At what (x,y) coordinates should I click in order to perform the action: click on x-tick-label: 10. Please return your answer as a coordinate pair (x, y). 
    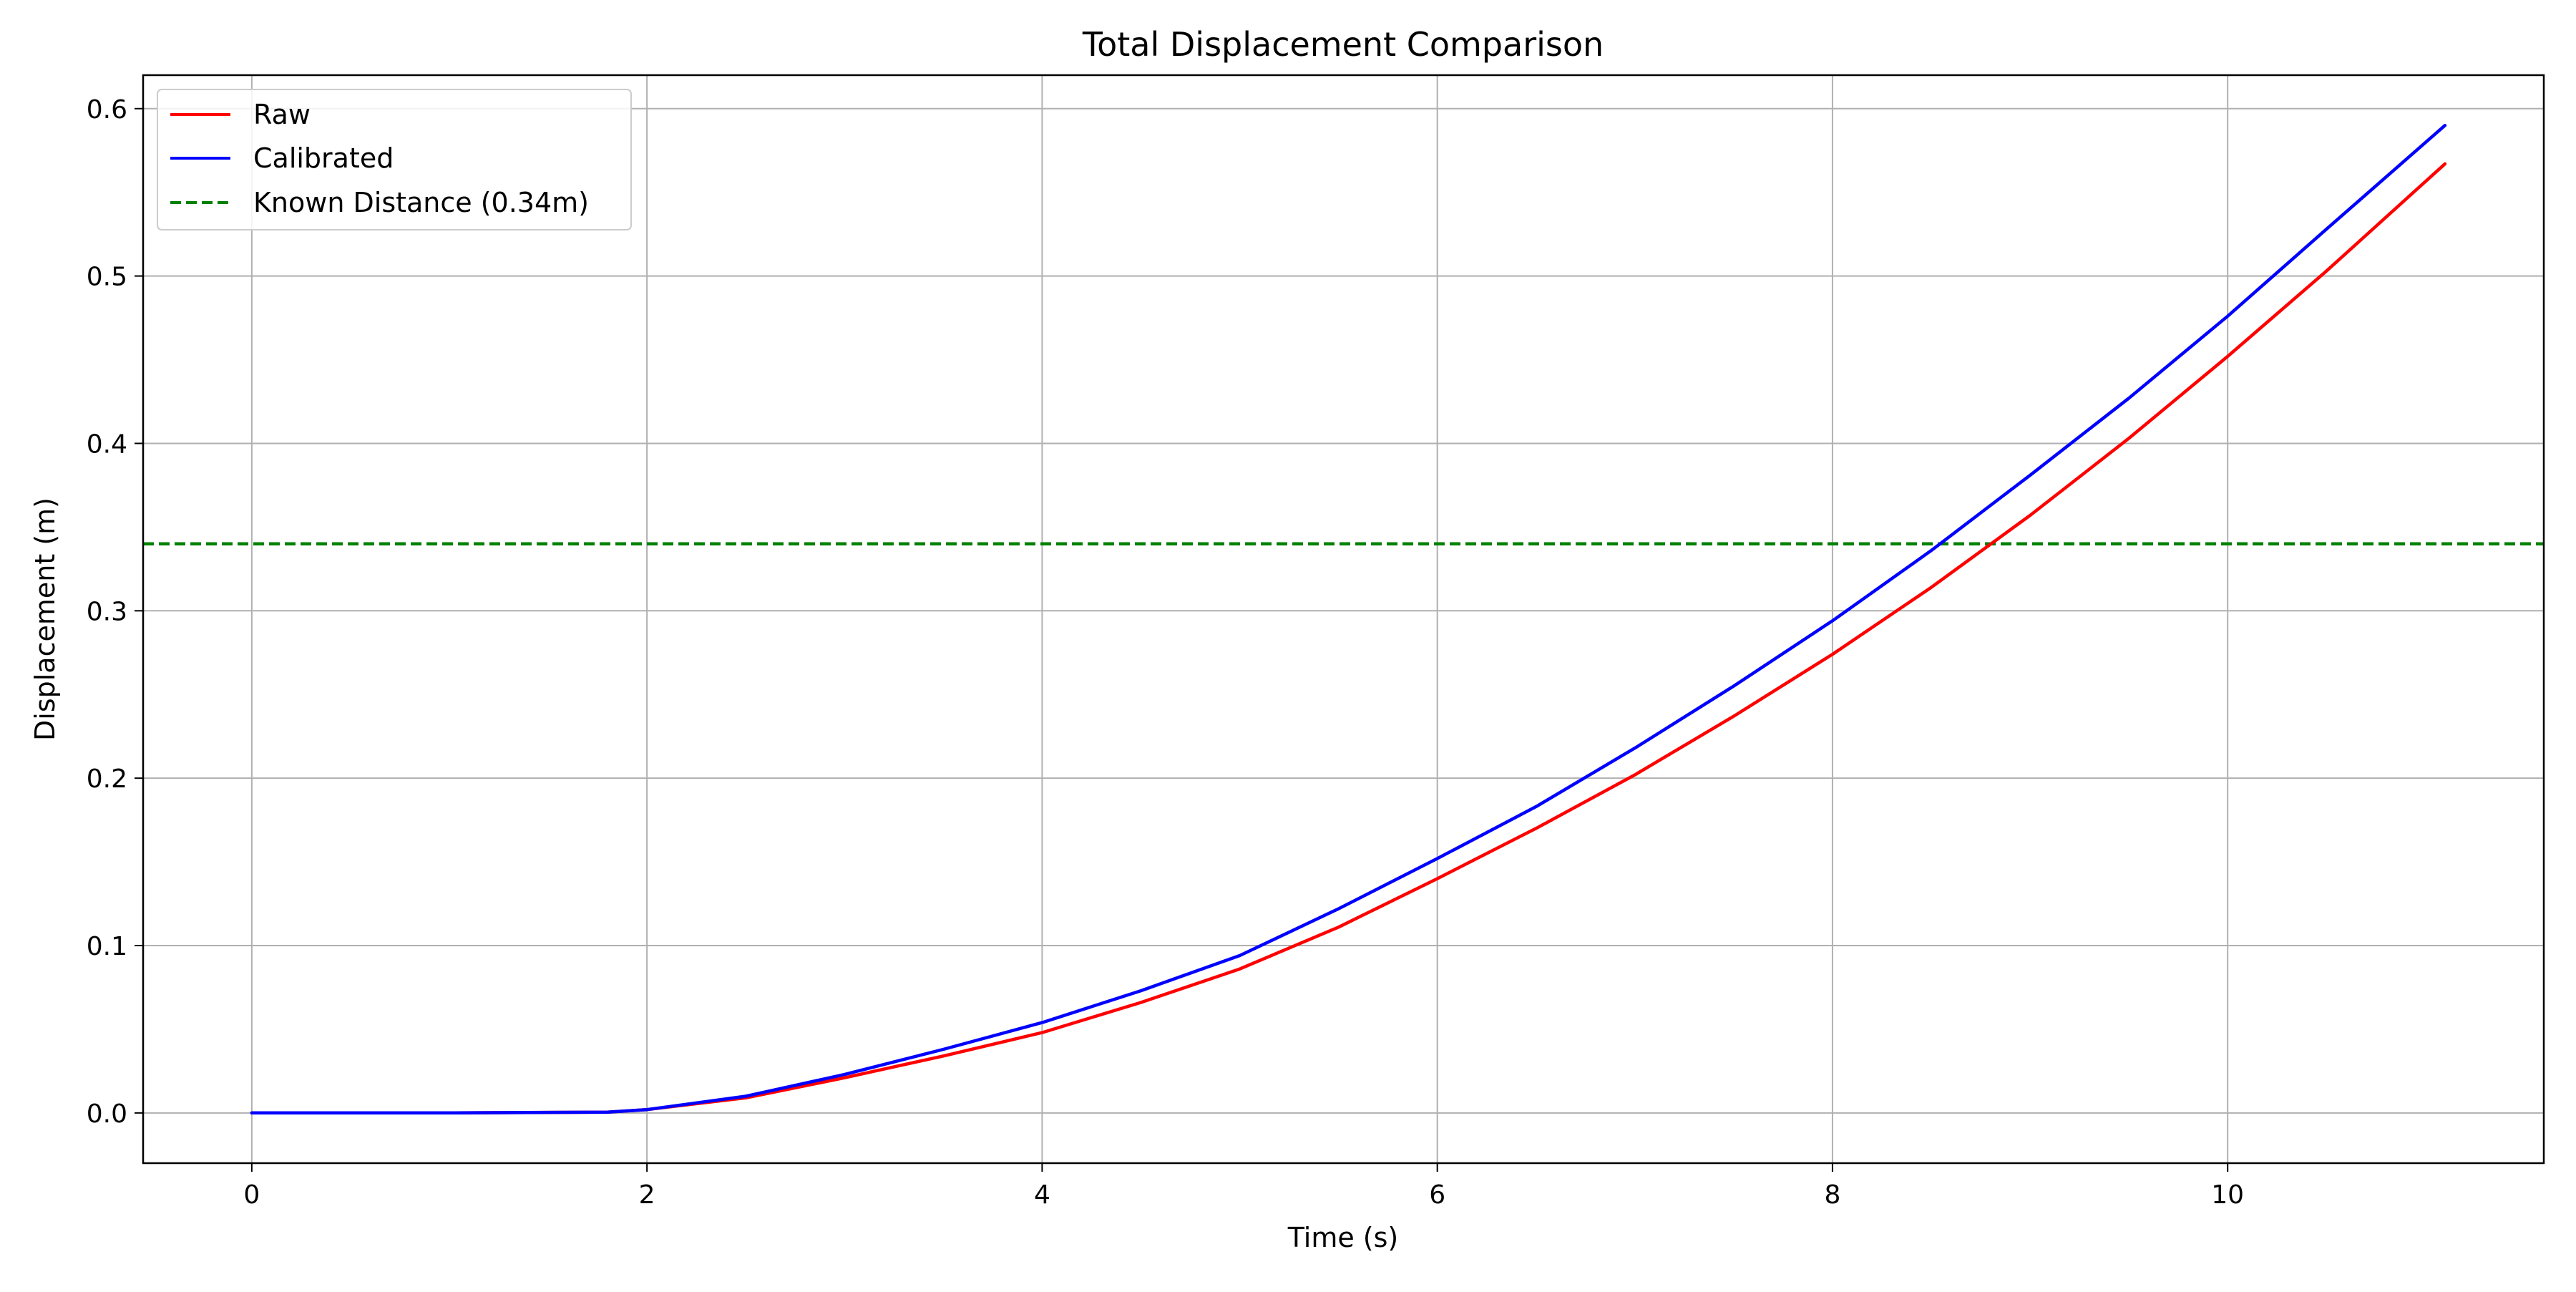
    Looking at the image, I should click on (2227, 1195).